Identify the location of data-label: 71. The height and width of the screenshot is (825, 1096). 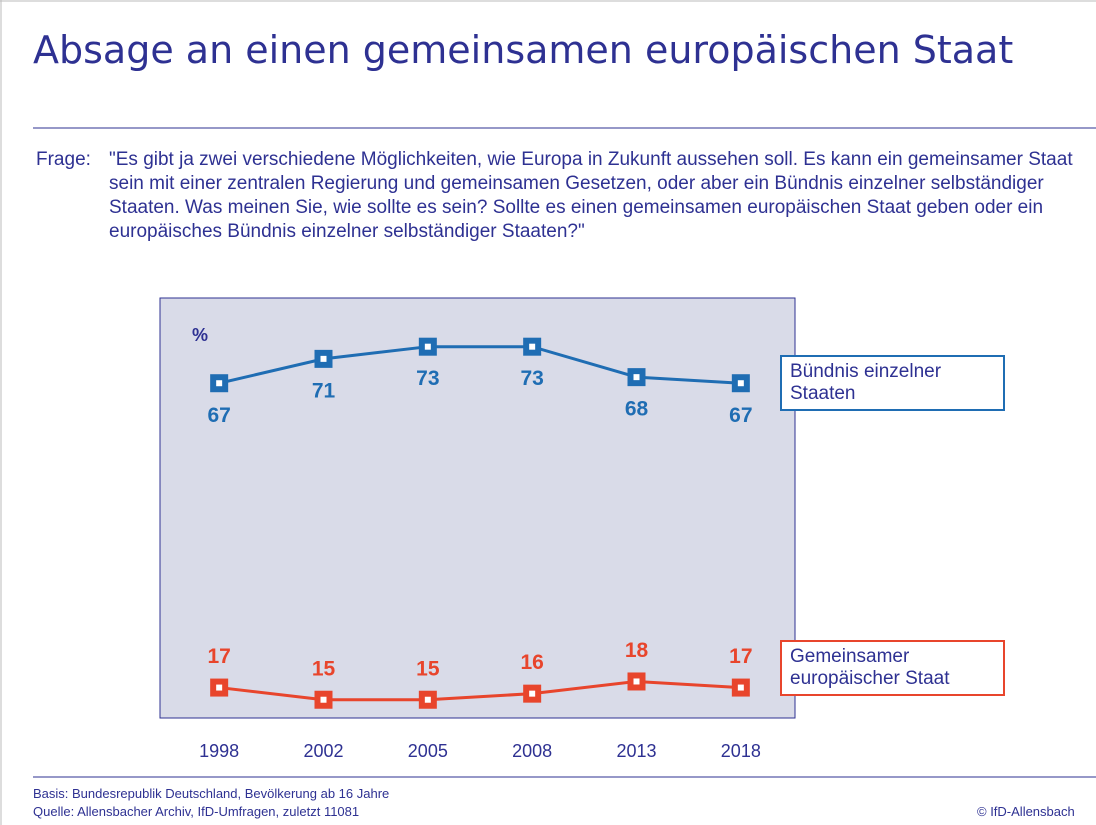
(324, 390).